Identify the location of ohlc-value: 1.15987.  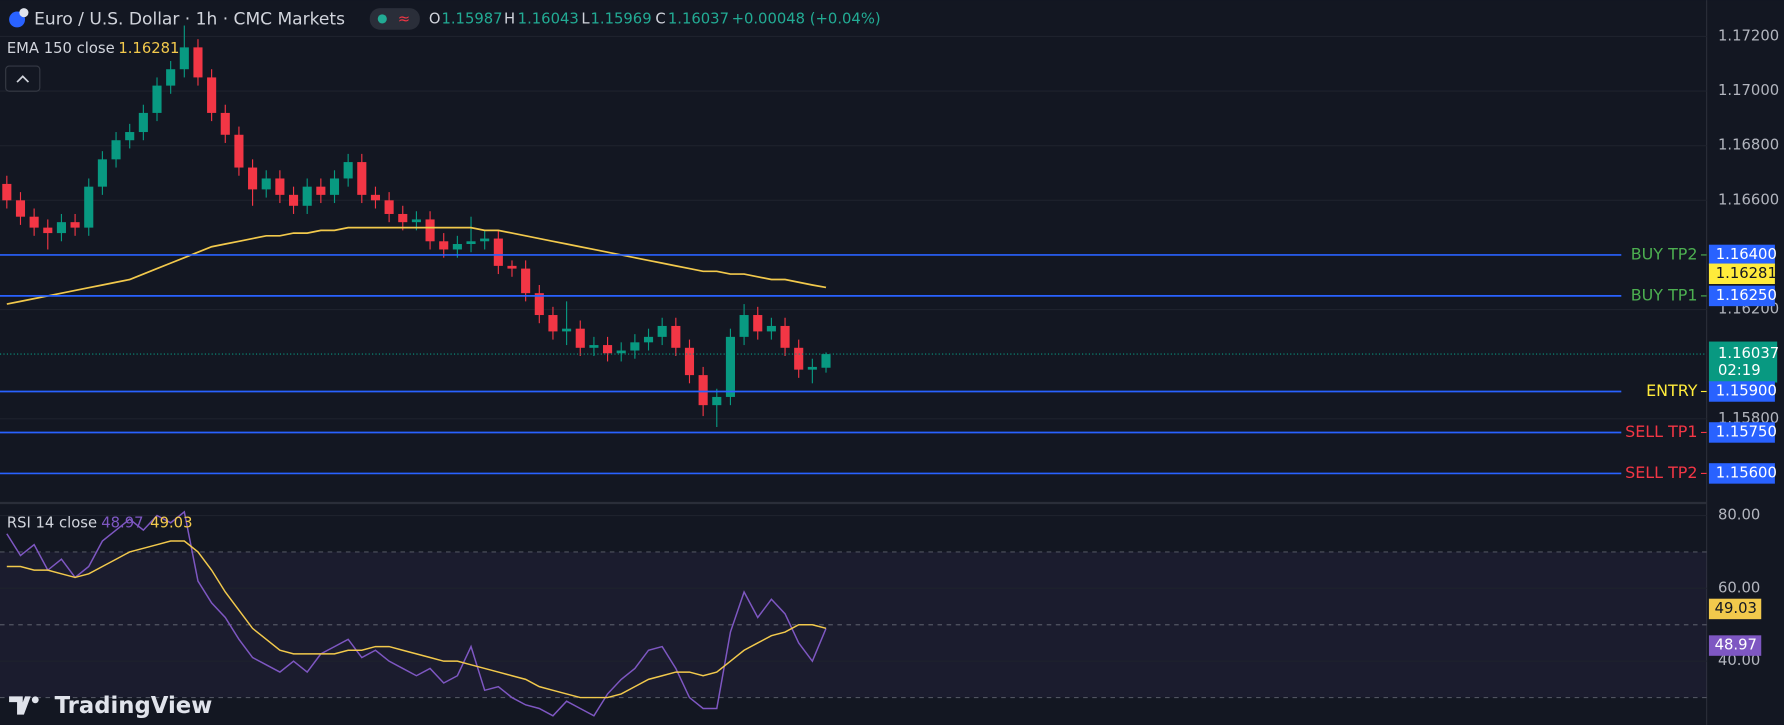
(471, 18).